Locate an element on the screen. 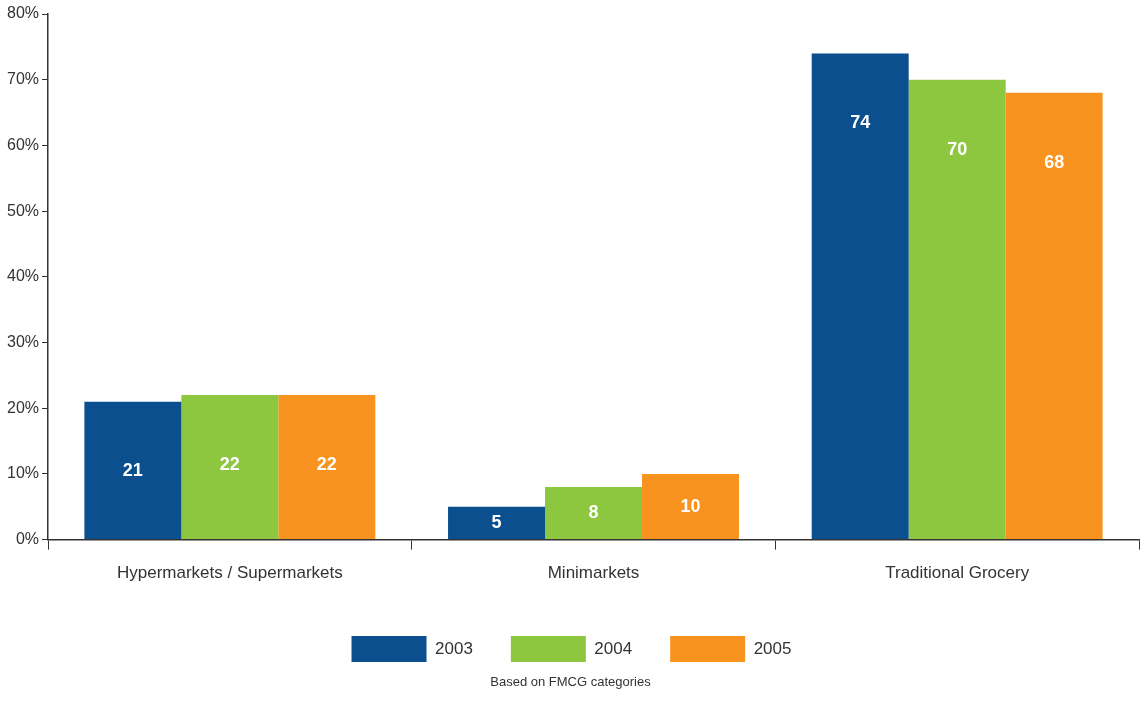 This screenshot has height=702, width=1141. y-tick-label: 10% is located at coordinates (23, 473).